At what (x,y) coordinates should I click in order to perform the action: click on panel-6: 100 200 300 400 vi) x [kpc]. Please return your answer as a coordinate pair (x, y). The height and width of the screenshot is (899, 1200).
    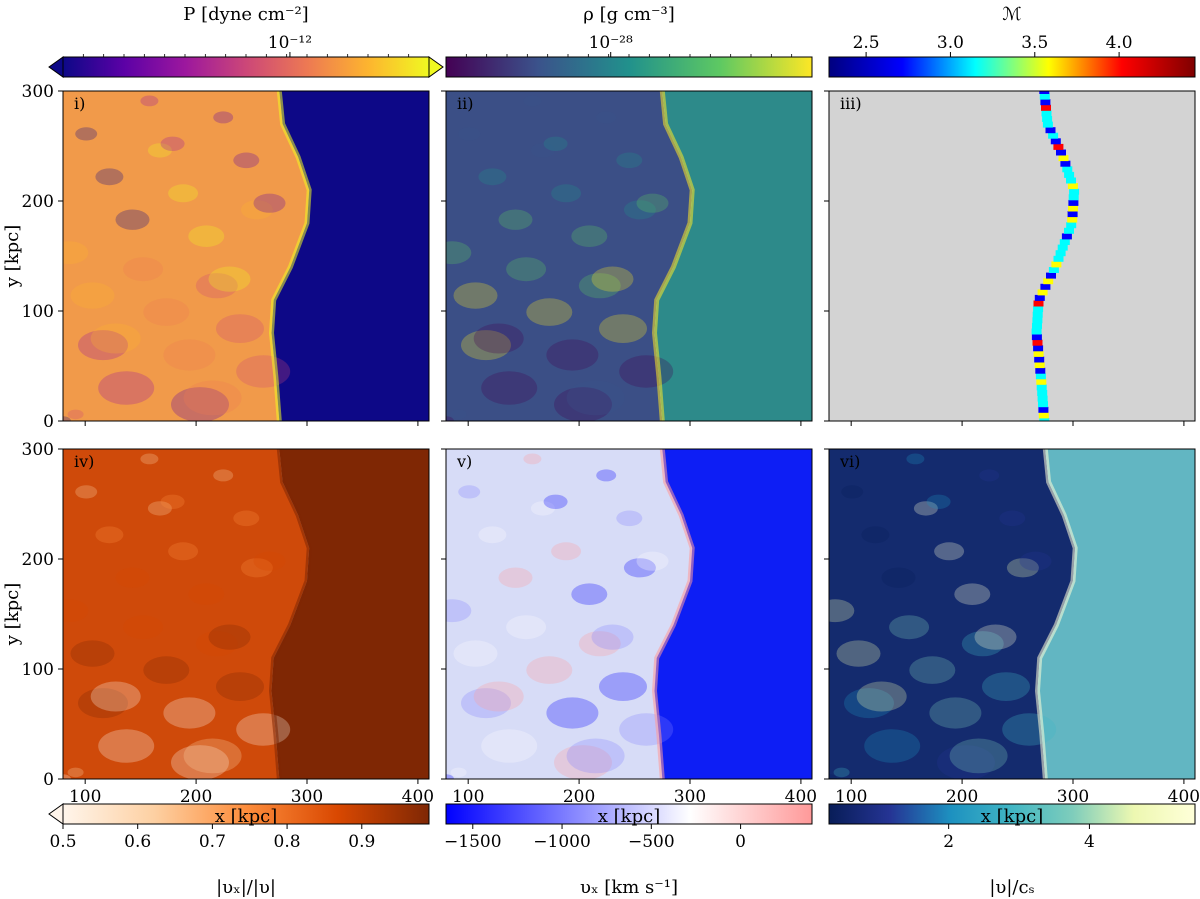
    Looking at the image, I should click on (1012, 637).